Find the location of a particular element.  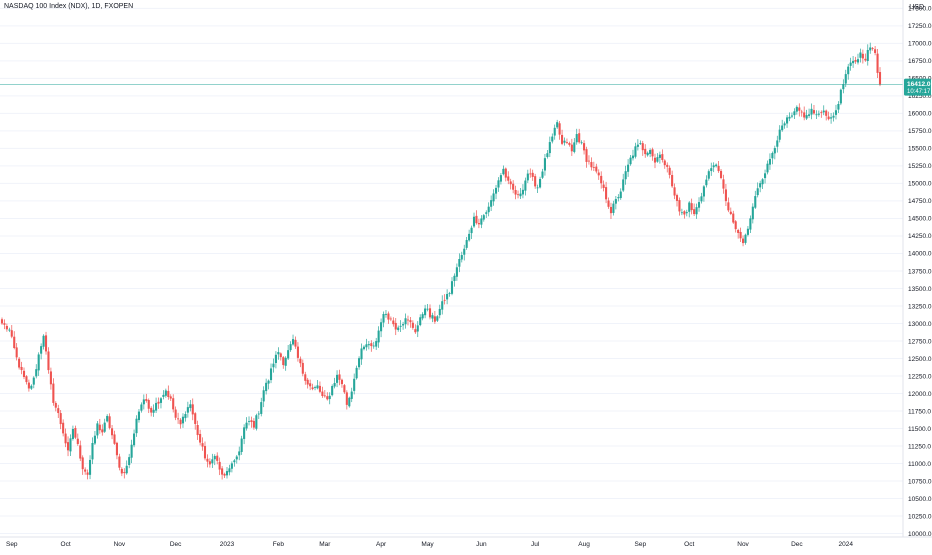

current-price-label: 16412.0 is located at coordinates (919, 84).